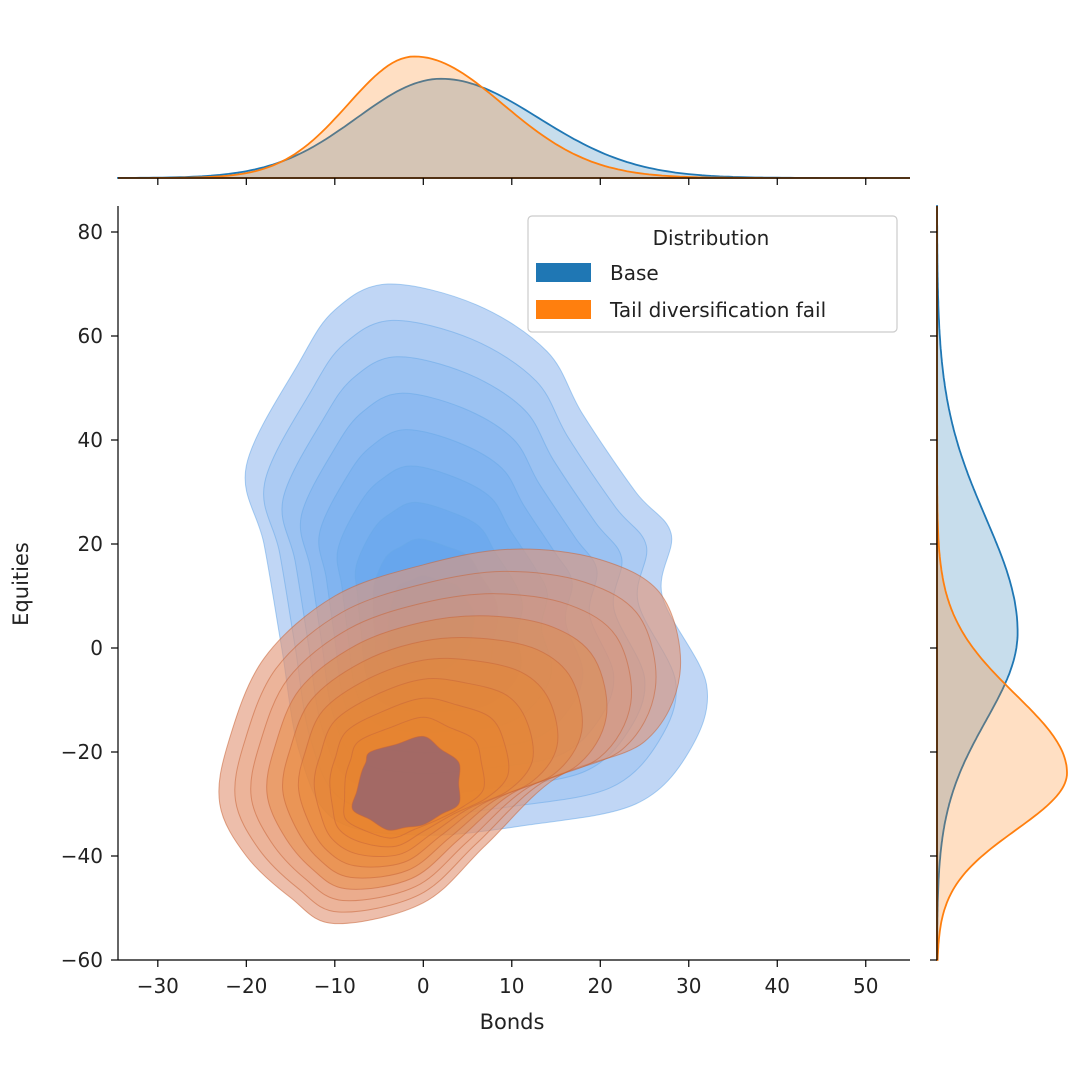 This screenshot has height=1080, width=1080. I want to click on right-marginal-base-density, so click(977, 583).